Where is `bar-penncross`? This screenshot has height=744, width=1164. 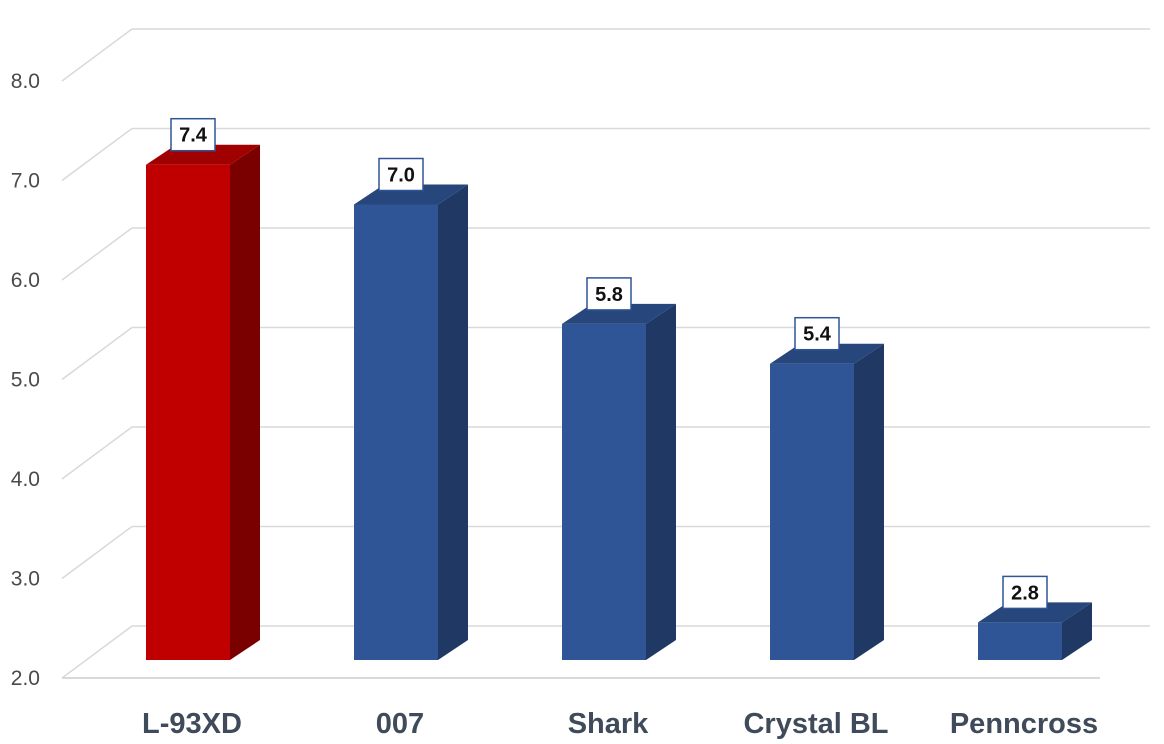
bar-penncross is located at coordinates (1035, 631).